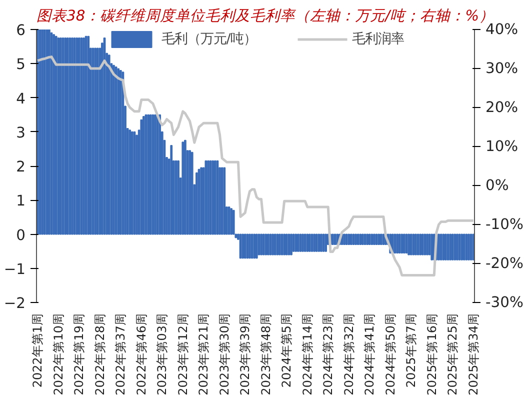 Image resolution: width=526 pixels, height=398 pixels. What do you see at coordinates (369, 354) in the screenshot?
I see `x-tick-label: 2024年第41周` at bounding box center [369, 354].